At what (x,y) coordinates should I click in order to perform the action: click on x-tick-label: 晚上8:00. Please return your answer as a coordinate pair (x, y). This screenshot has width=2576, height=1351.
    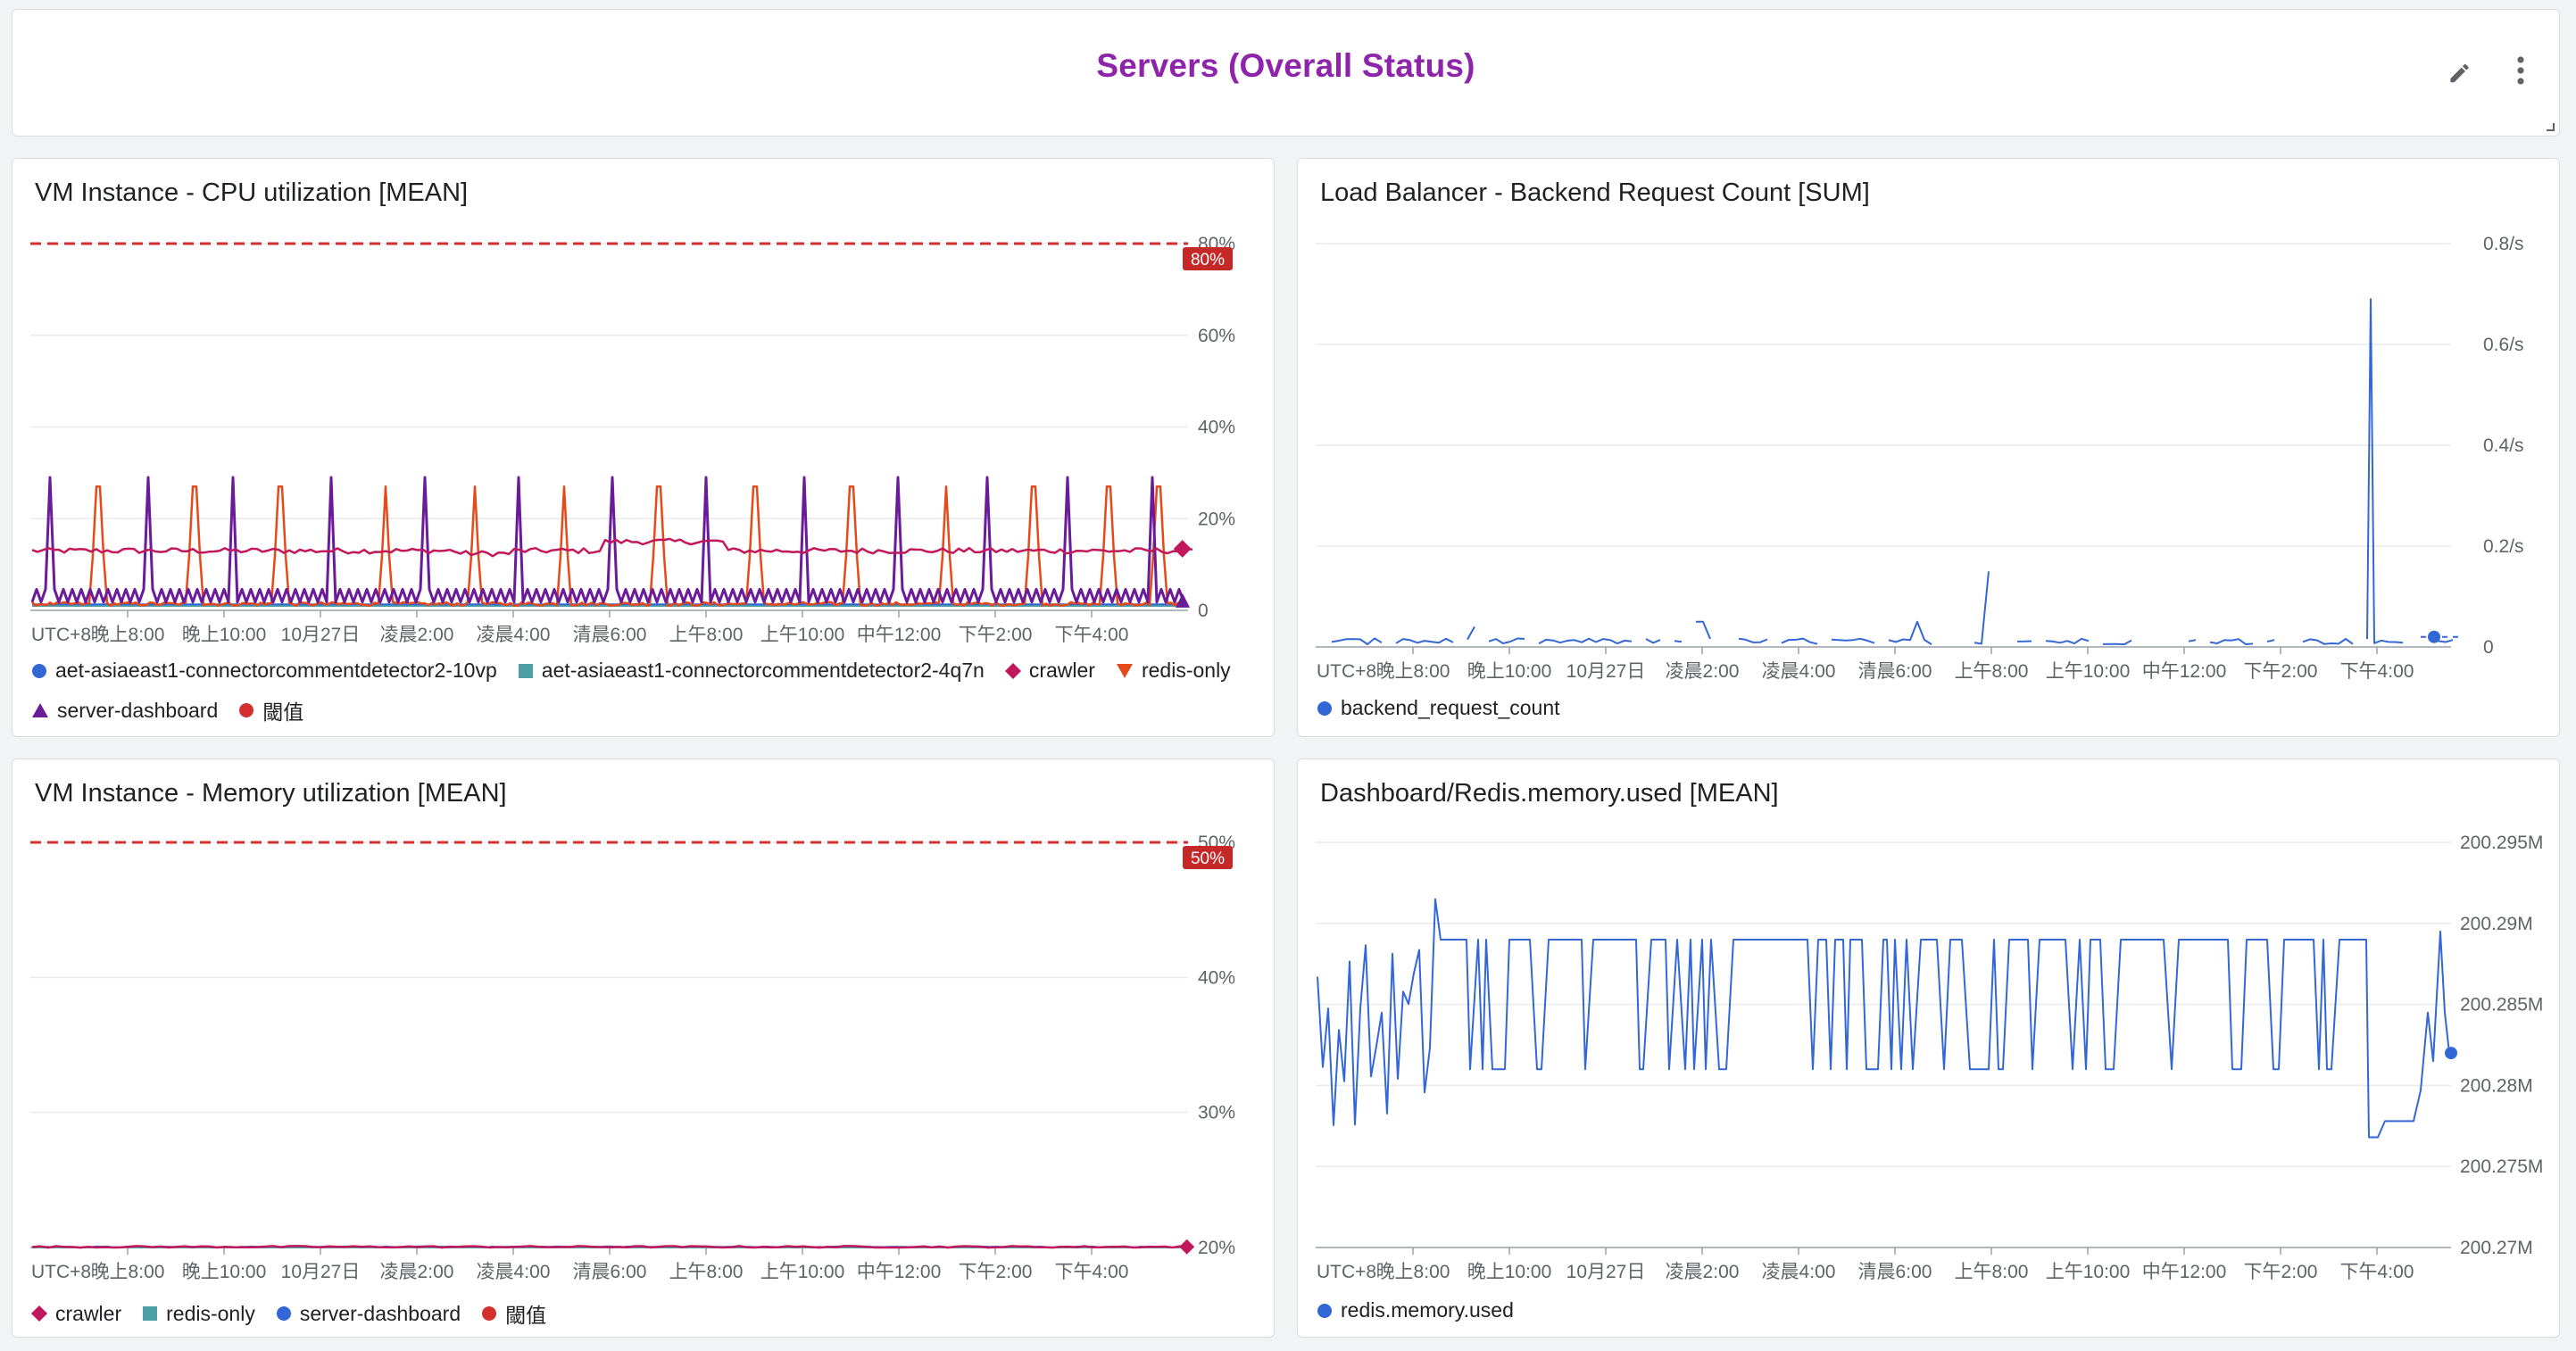
    Looking at the image, I should click on (128, 1272).